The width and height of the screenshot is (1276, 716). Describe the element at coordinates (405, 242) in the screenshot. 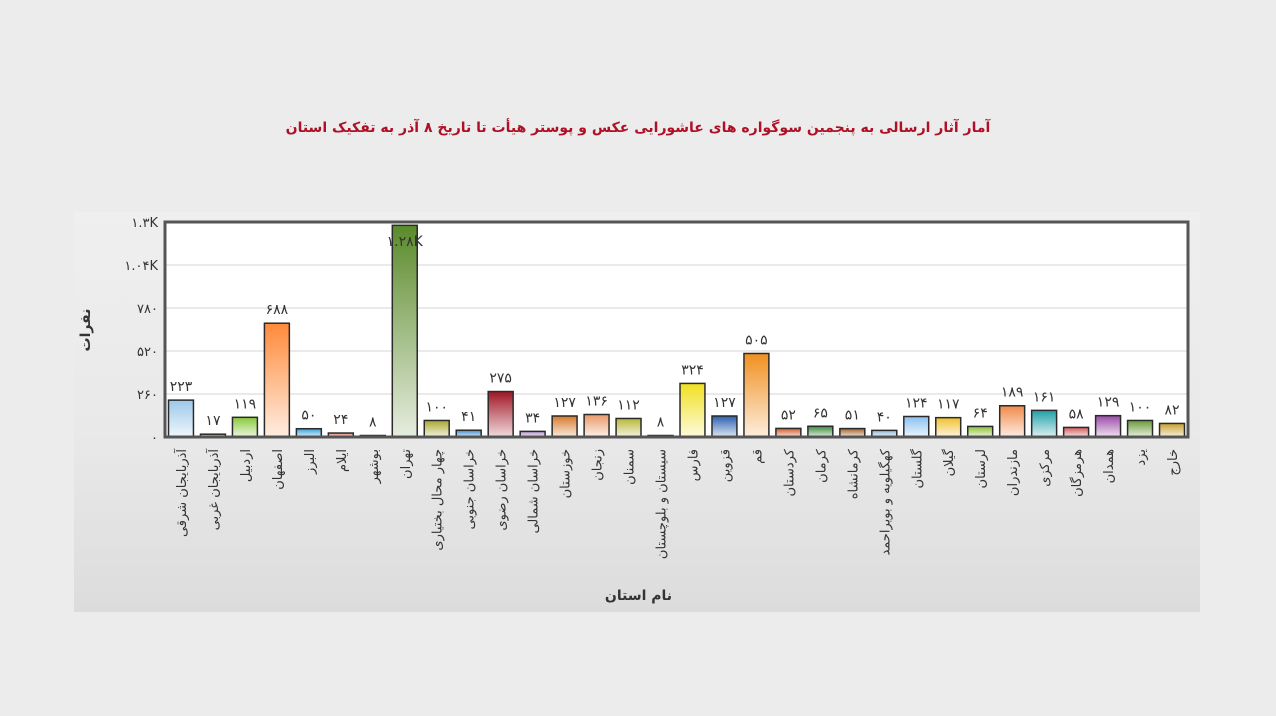

I see `bar-value-label: ۱.۲۸K` at that location.